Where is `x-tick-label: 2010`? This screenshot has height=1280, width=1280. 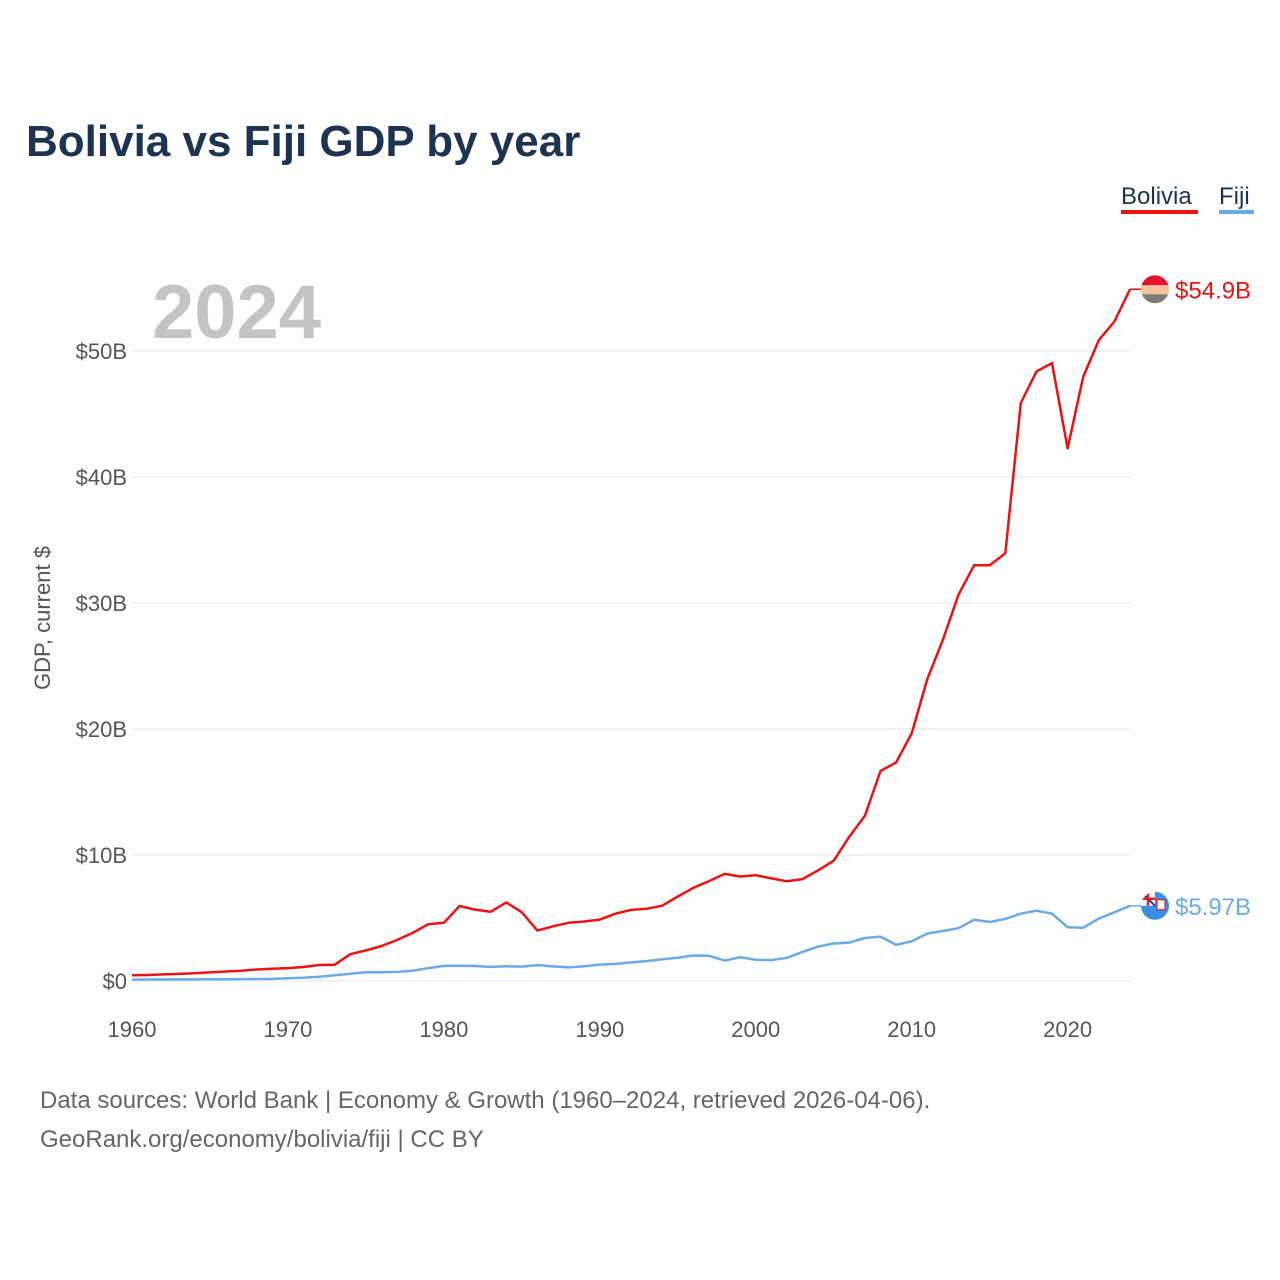
x-tick-label: 2010 is located at coordinates (911, 1029).